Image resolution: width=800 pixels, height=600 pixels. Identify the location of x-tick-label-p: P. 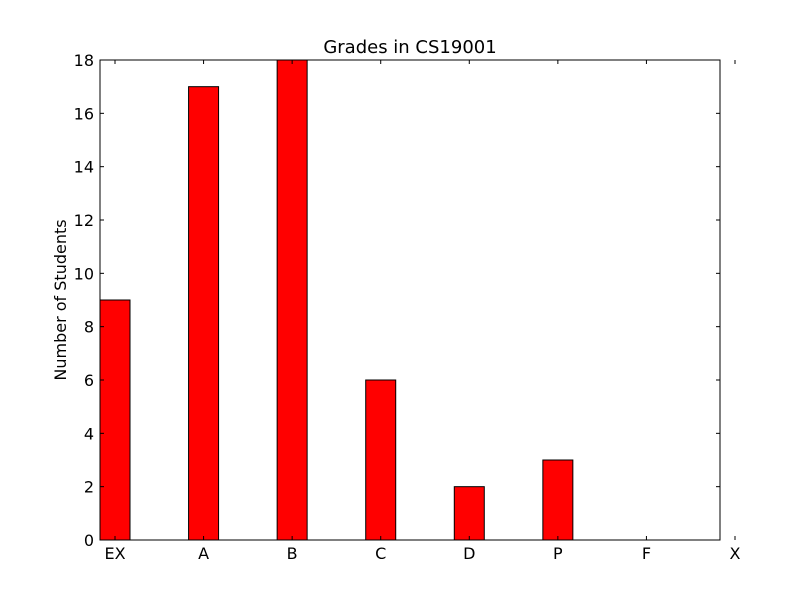
(558, 553).